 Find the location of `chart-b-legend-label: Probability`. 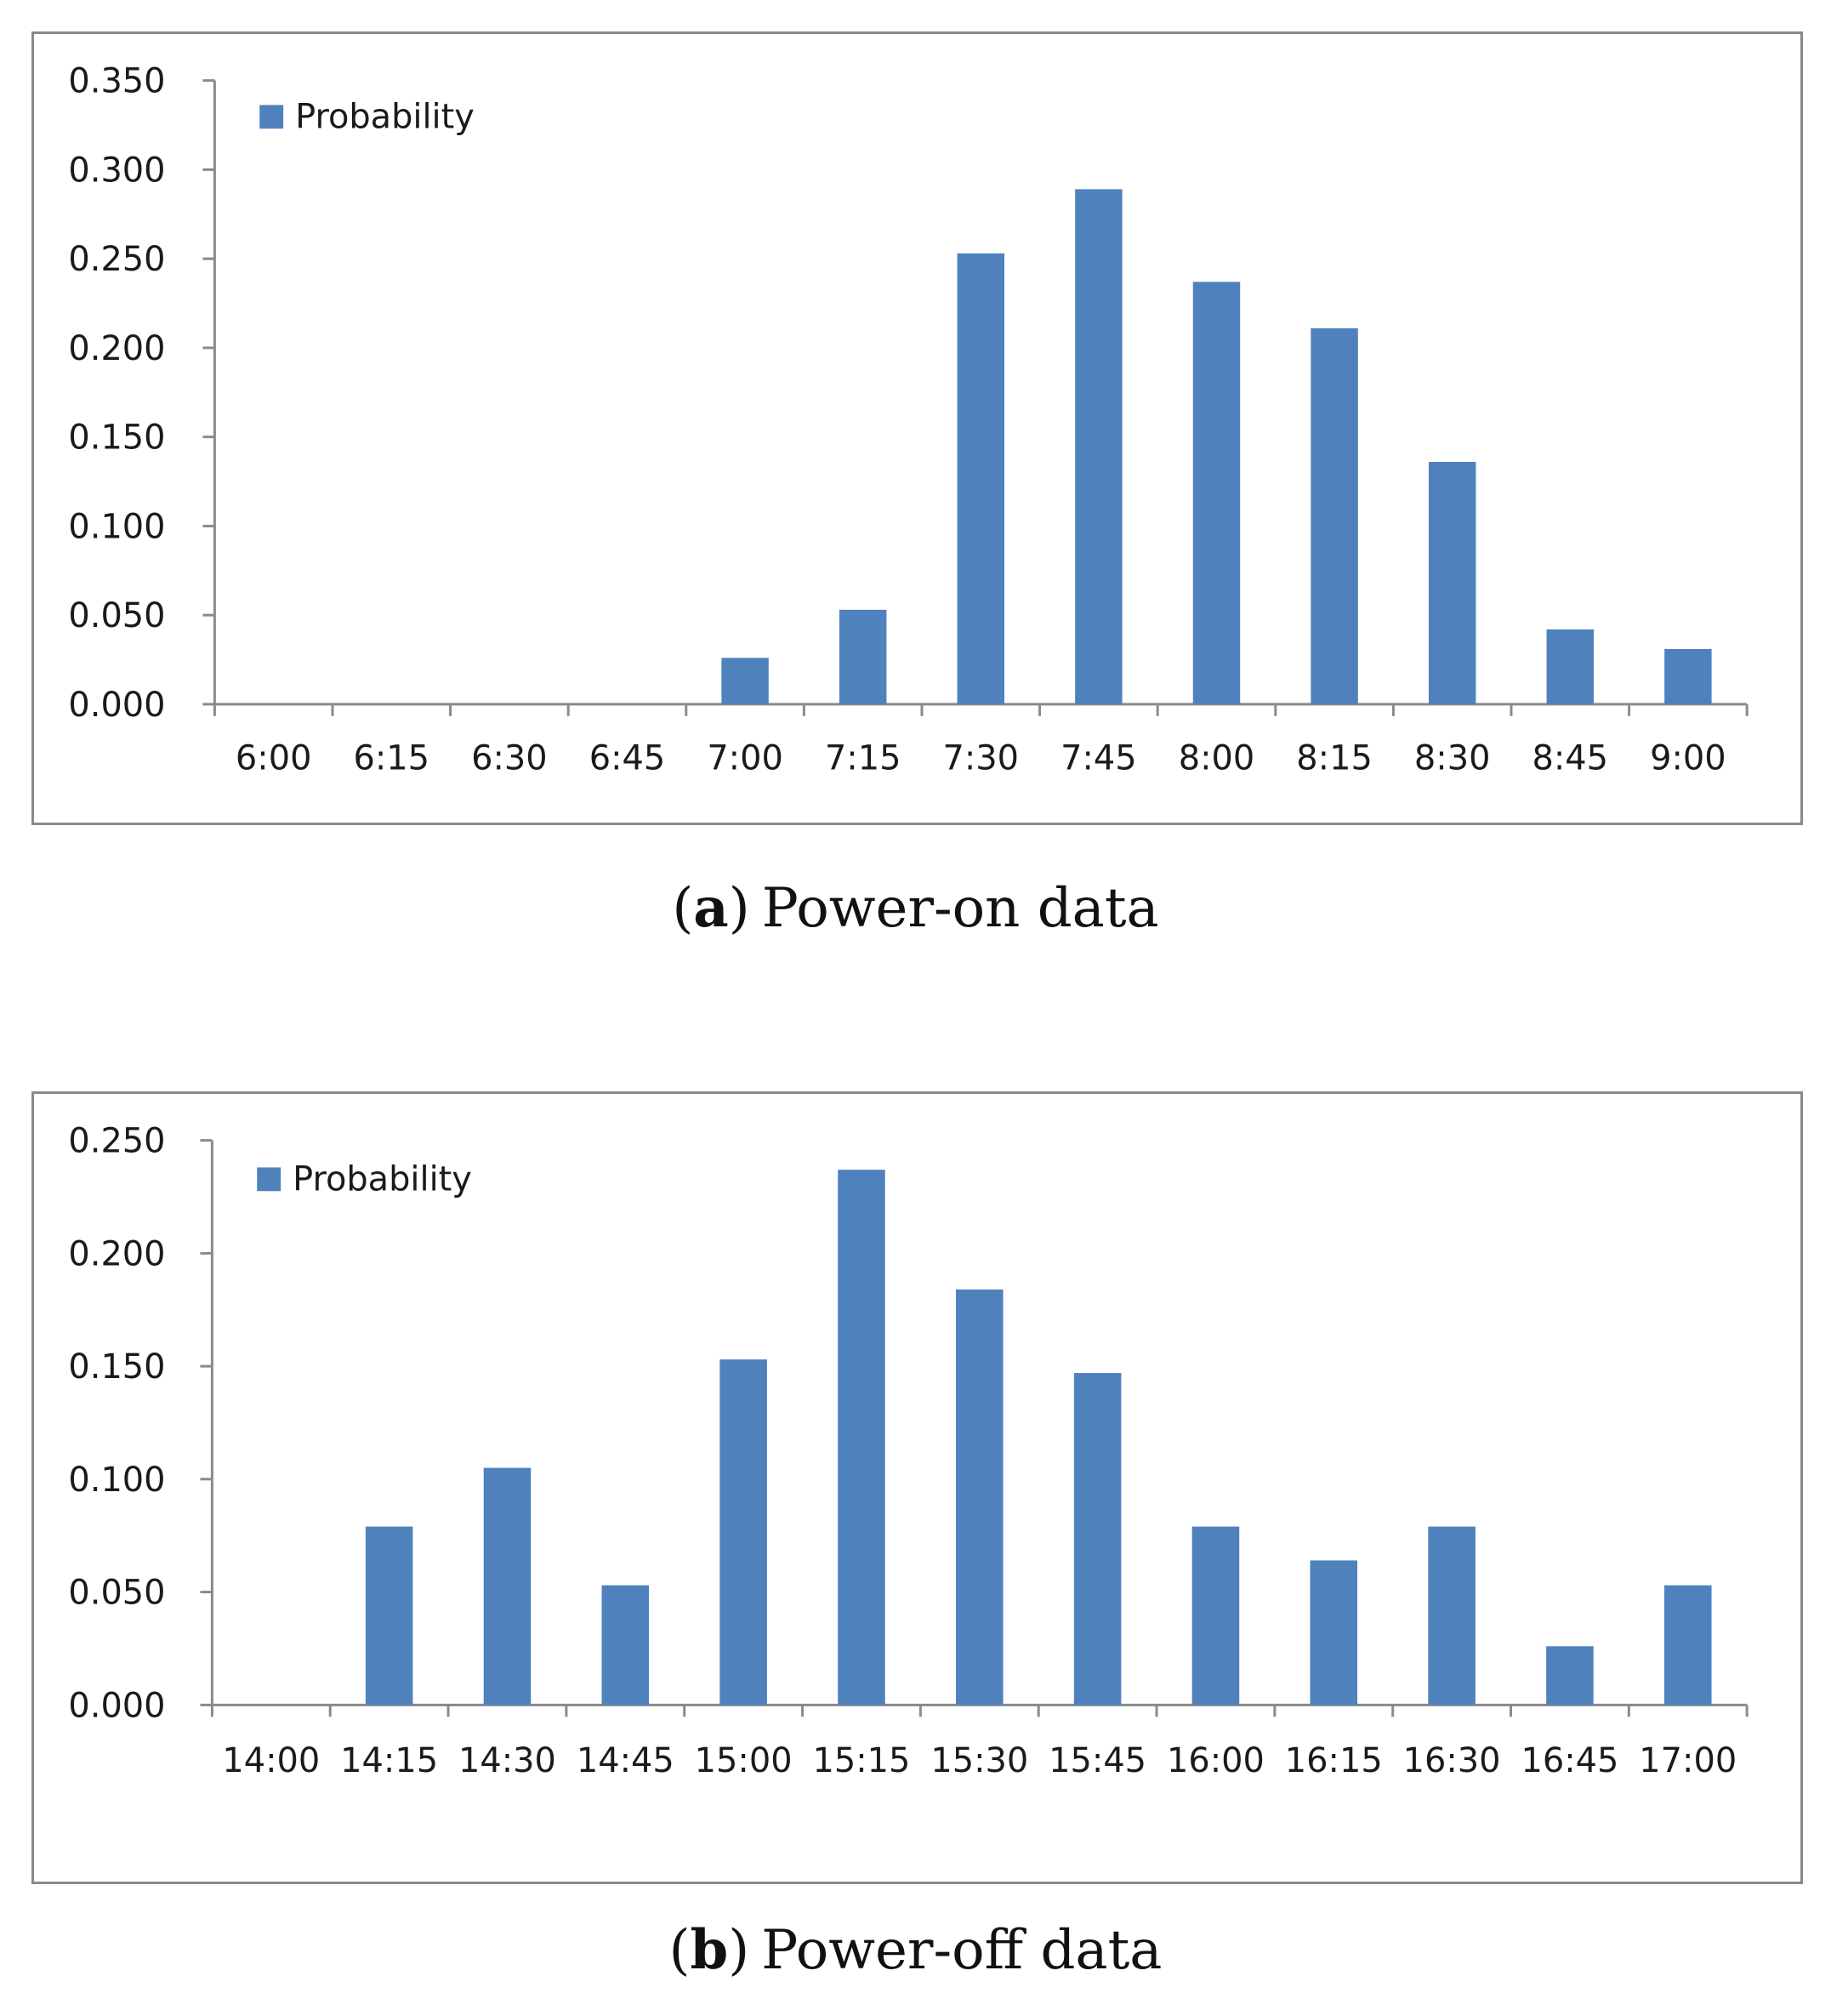

chart-b-legend-label: Probability is located at coordinates (382, 1179).